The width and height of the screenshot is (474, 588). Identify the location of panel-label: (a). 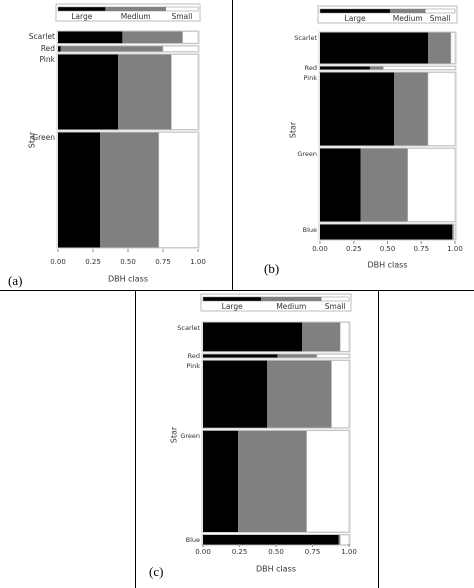
(15, 280).